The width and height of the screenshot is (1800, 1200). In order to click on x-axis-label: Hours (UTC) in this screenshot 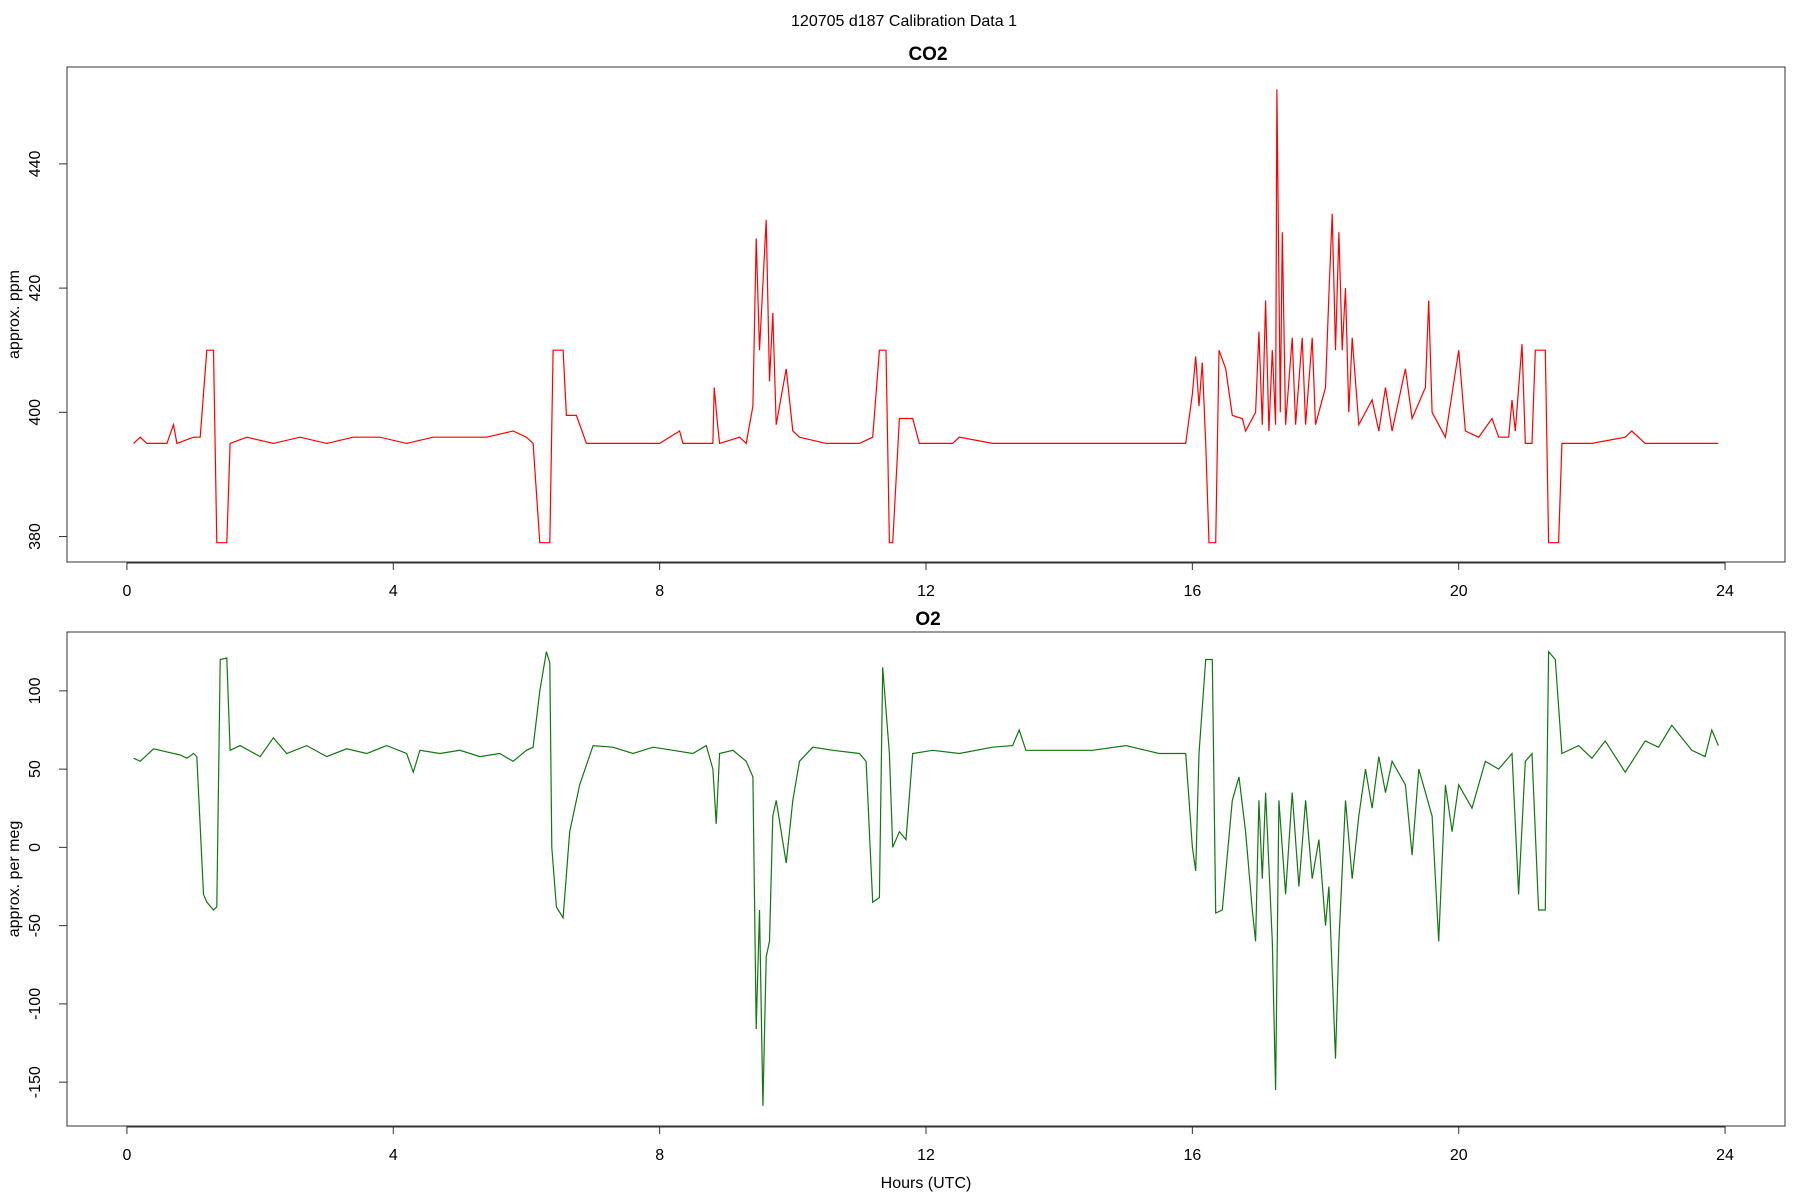, I will do `click(926, 1183)`.